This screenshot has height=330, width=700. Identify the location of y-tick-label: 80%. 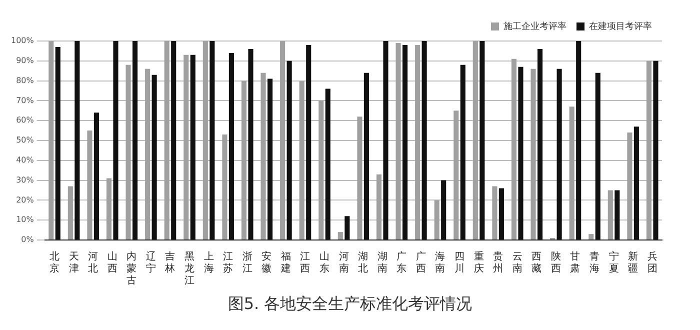
(25, 80).